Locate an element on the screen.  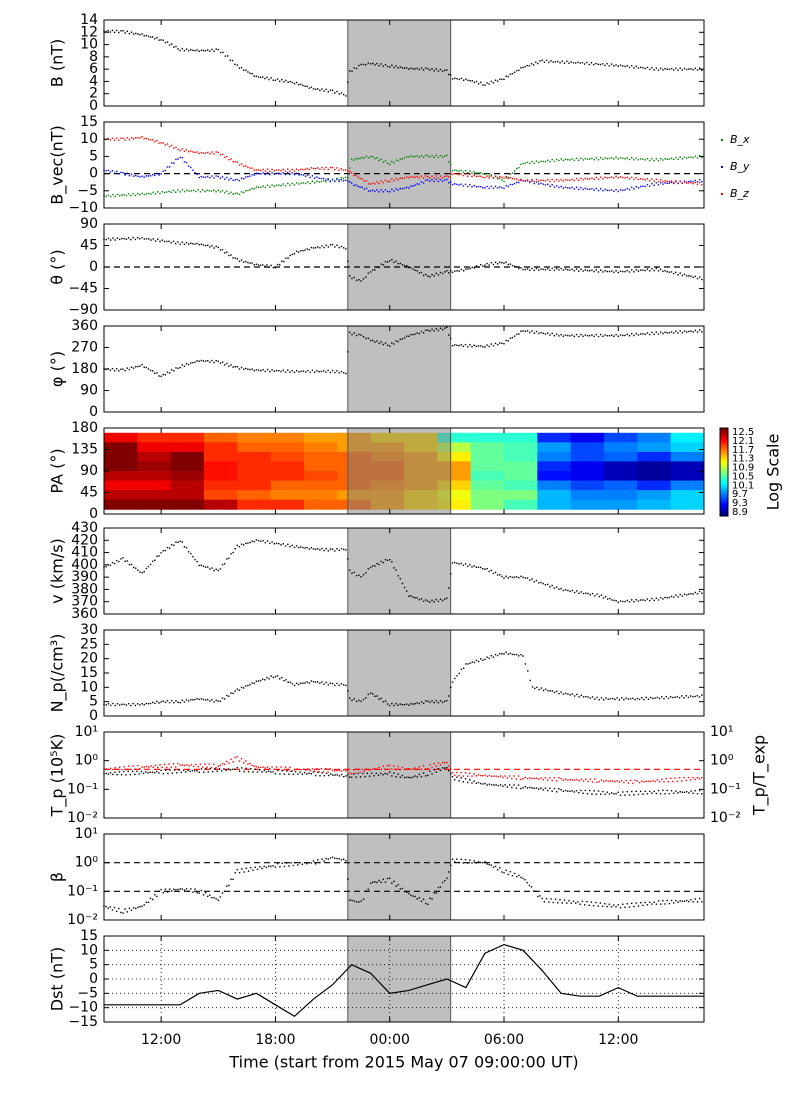
y-tick-label: 10 is located at coordinates (89, 687).